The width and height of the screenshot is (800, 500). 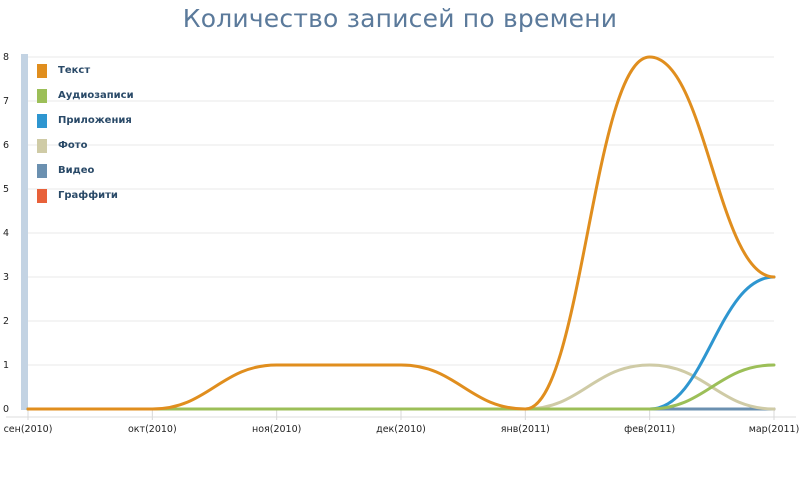 I want to click on y-tick-label: 0, so click(x=6, y=409).